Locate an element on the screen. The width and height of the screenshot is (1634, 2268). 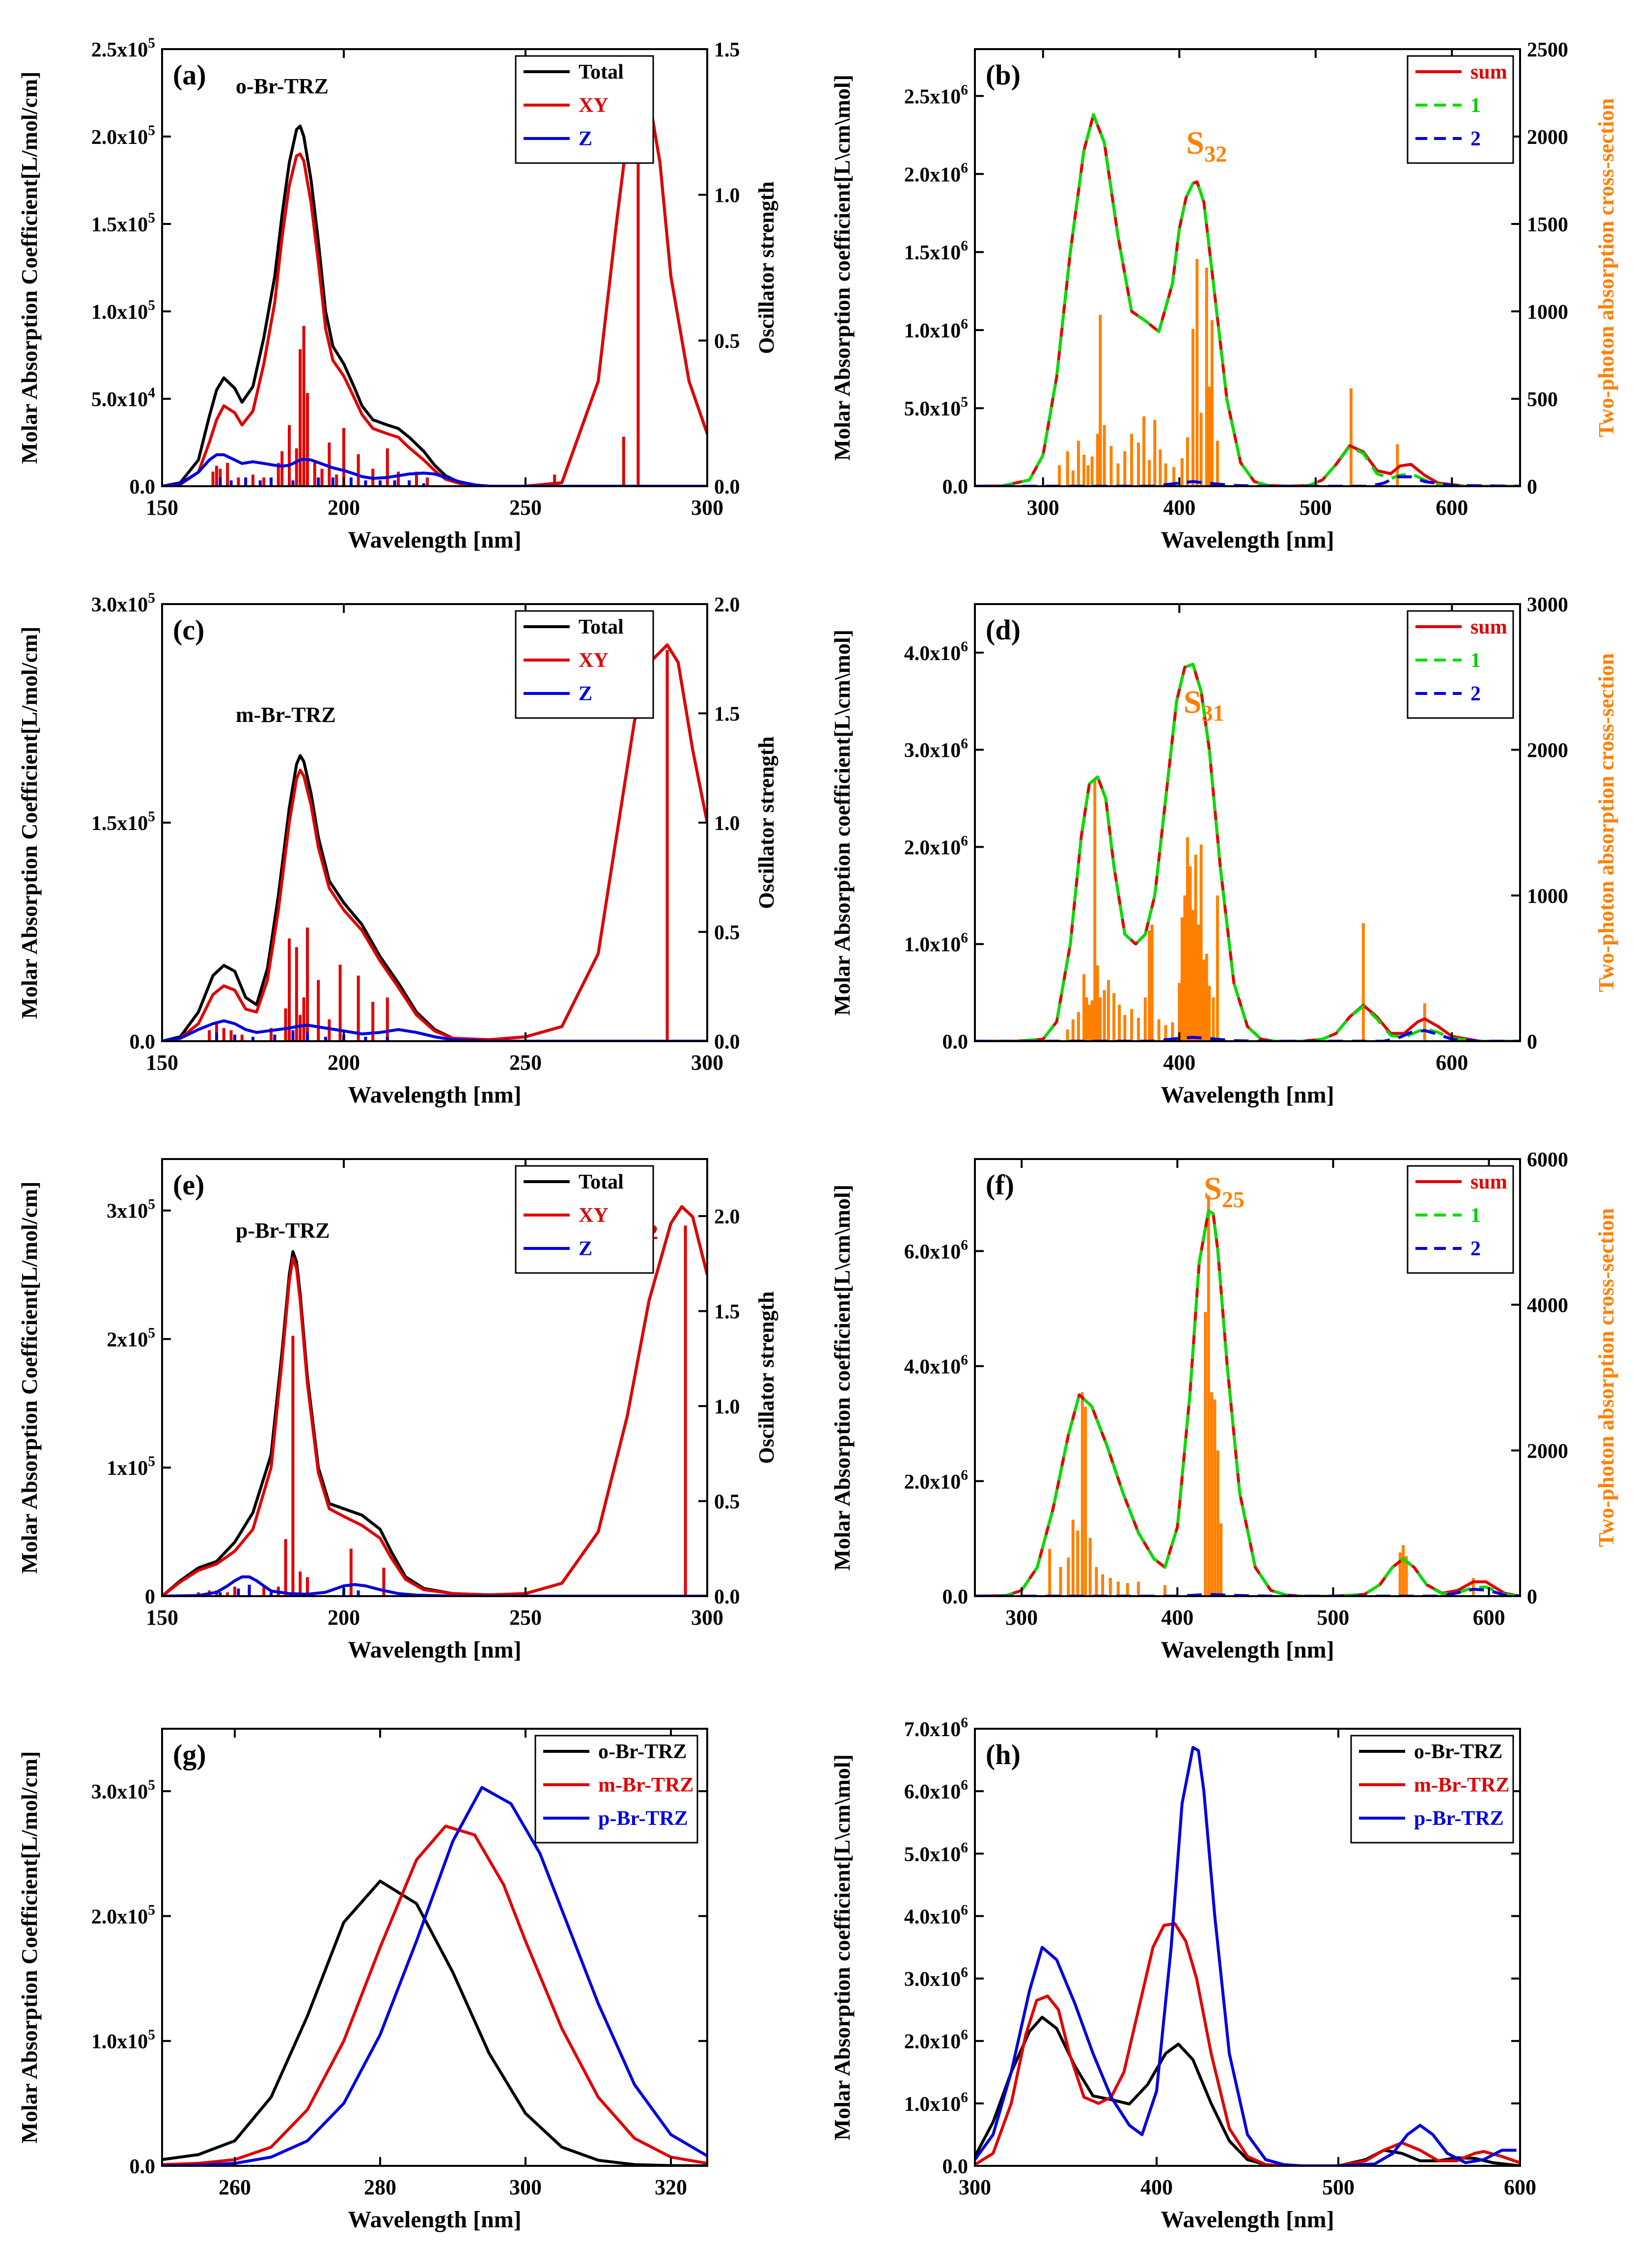
x-tick-label: 250 is located at coordinates (525, 1617).